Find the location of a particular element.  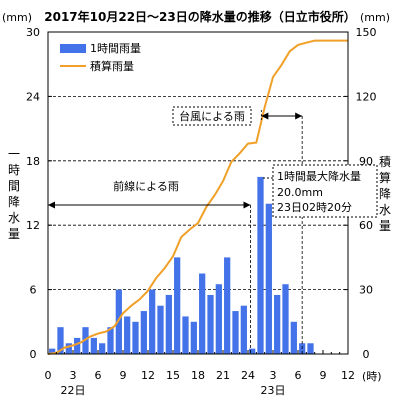

right-tick-label: 0 is located at coordinates (366, 354).